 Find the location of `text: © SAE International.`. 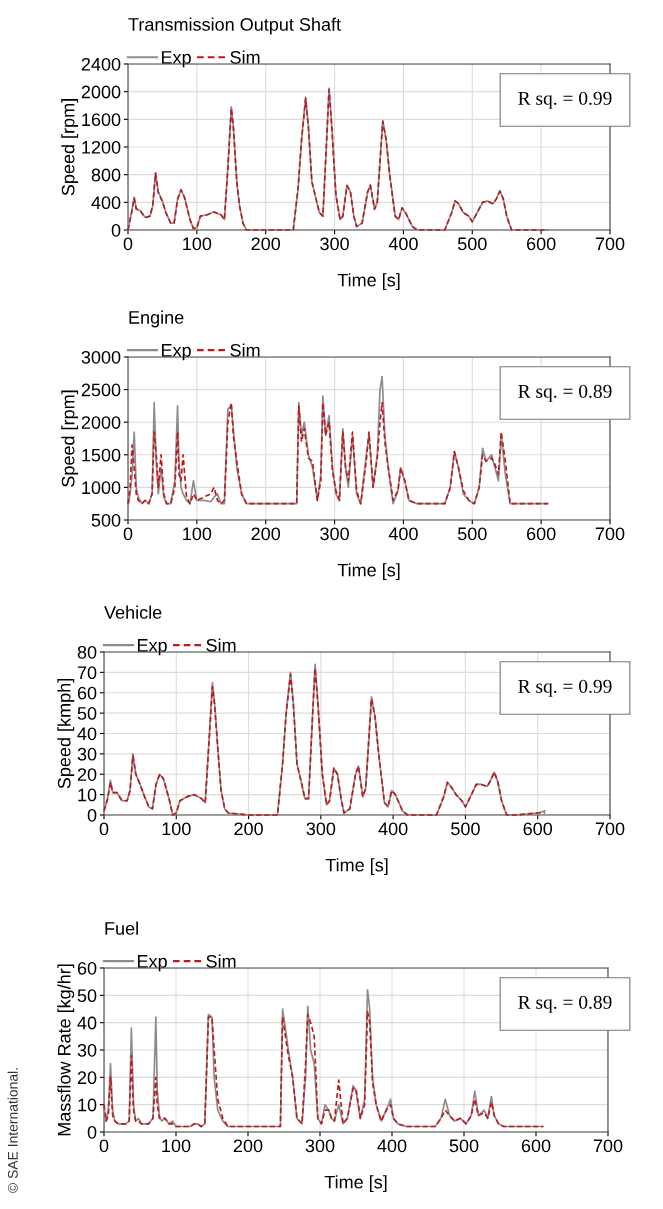

text: © SAE International. is located at coordinates (12, 1130).